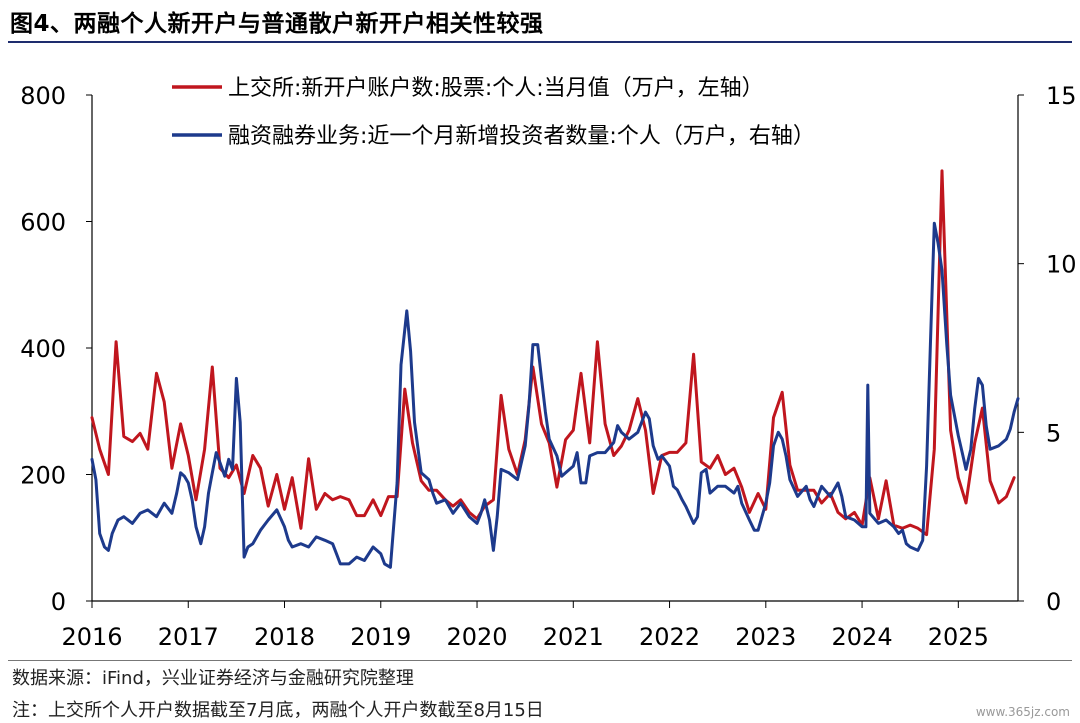 The height and width of the screenshot is (723, 1080). What do you see at coordinates (765, 637) in the screenshot?
I see `x-tick-label: 2023` at bounding box center [765, 637].